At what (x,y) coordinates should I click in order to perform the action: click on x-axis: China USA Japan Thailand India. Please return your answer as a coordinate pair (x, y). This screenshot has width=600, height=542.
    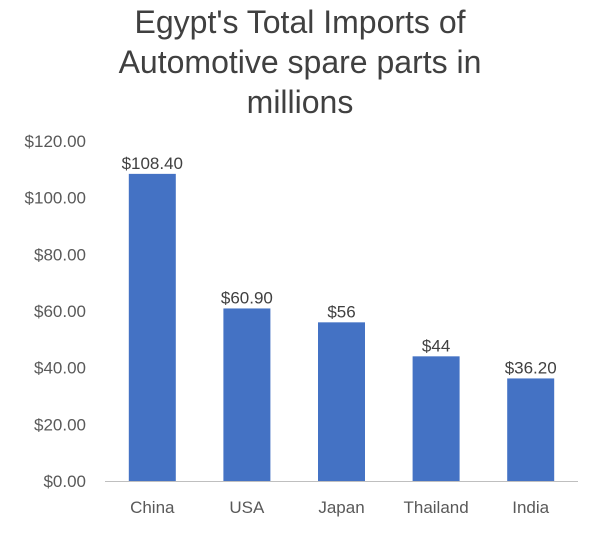
    Looking at the image, I should click on (341, 499).